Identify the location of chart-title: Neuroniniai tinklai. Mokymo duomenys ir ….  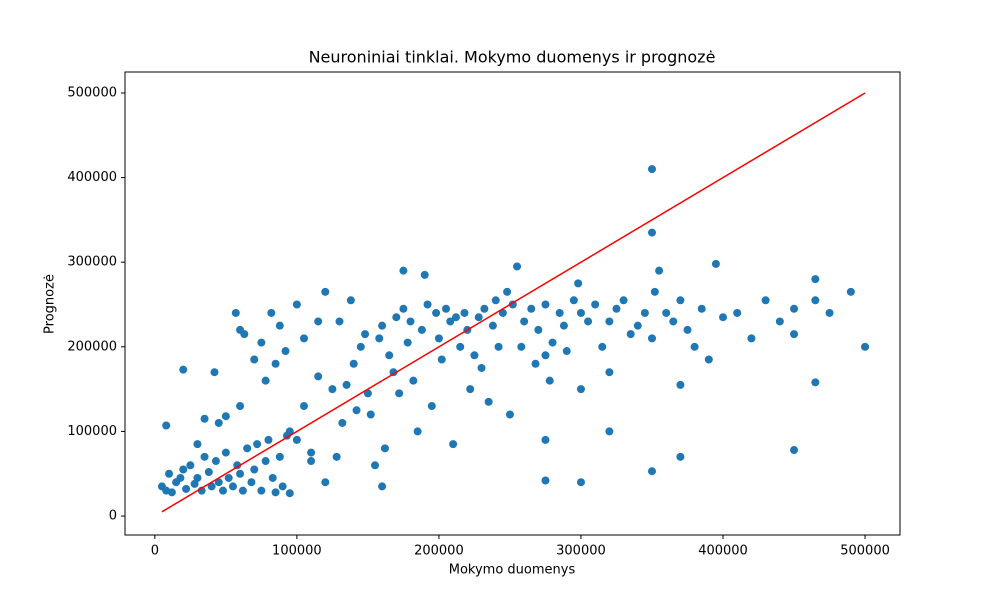
(512, 57).